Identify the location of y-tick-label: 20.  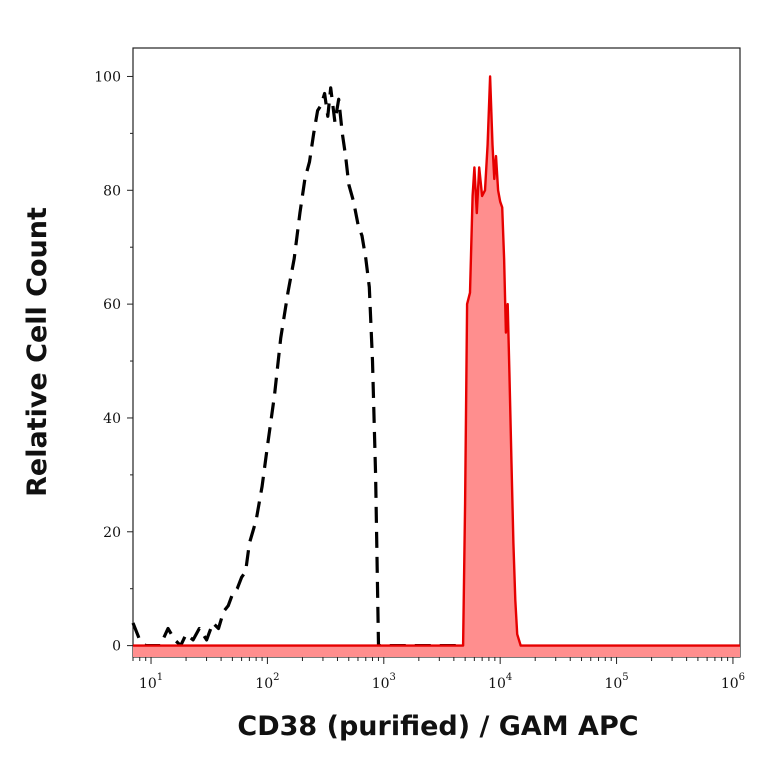
(112, 533).